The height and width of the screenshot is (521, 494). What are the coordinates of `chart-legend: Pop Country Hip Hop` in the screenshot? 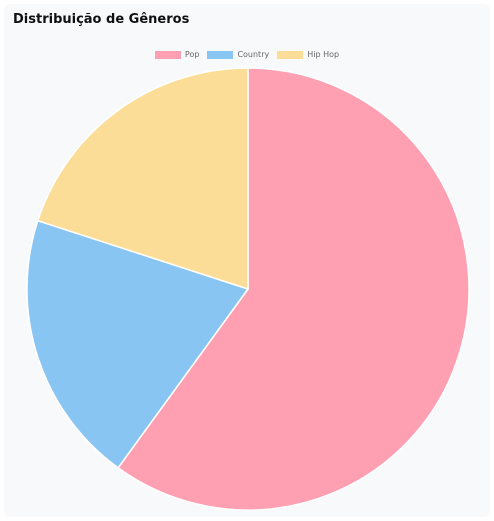 It's located at (247, 54).